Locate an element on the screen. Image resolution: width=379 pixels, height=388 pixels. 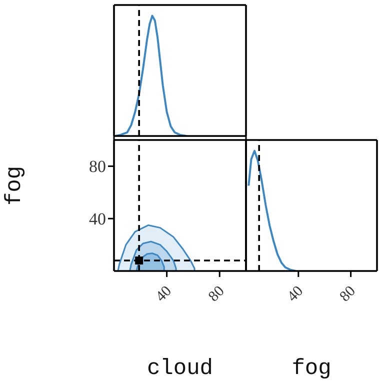
x-axis-title: cloud is located at coordinates (180, 368).